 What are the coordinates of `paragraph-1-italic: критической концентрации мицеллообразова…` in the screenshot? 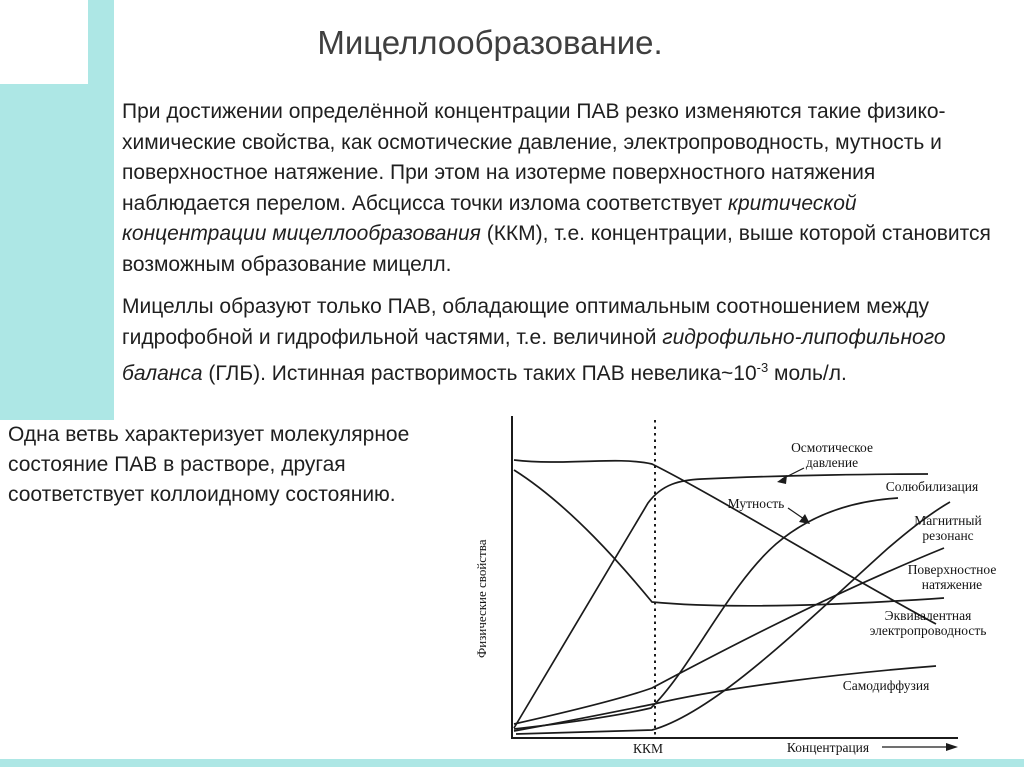 It's located at (489, 218).